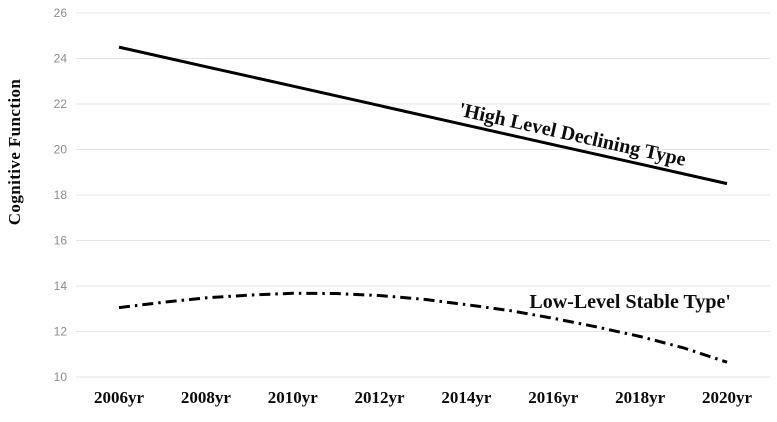 The height and width of the screenshot is (422, 777). I want to click on y-tick-label-24: 24, so click(61, 59).